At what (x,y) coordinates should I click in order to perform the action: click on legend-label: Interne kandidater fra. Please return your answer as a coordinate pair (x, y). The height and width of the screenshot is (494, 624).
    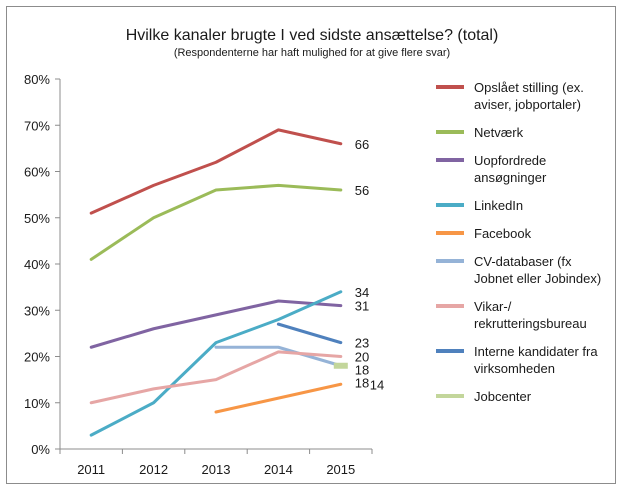
    Looking at the image, I should click on (536, 351).